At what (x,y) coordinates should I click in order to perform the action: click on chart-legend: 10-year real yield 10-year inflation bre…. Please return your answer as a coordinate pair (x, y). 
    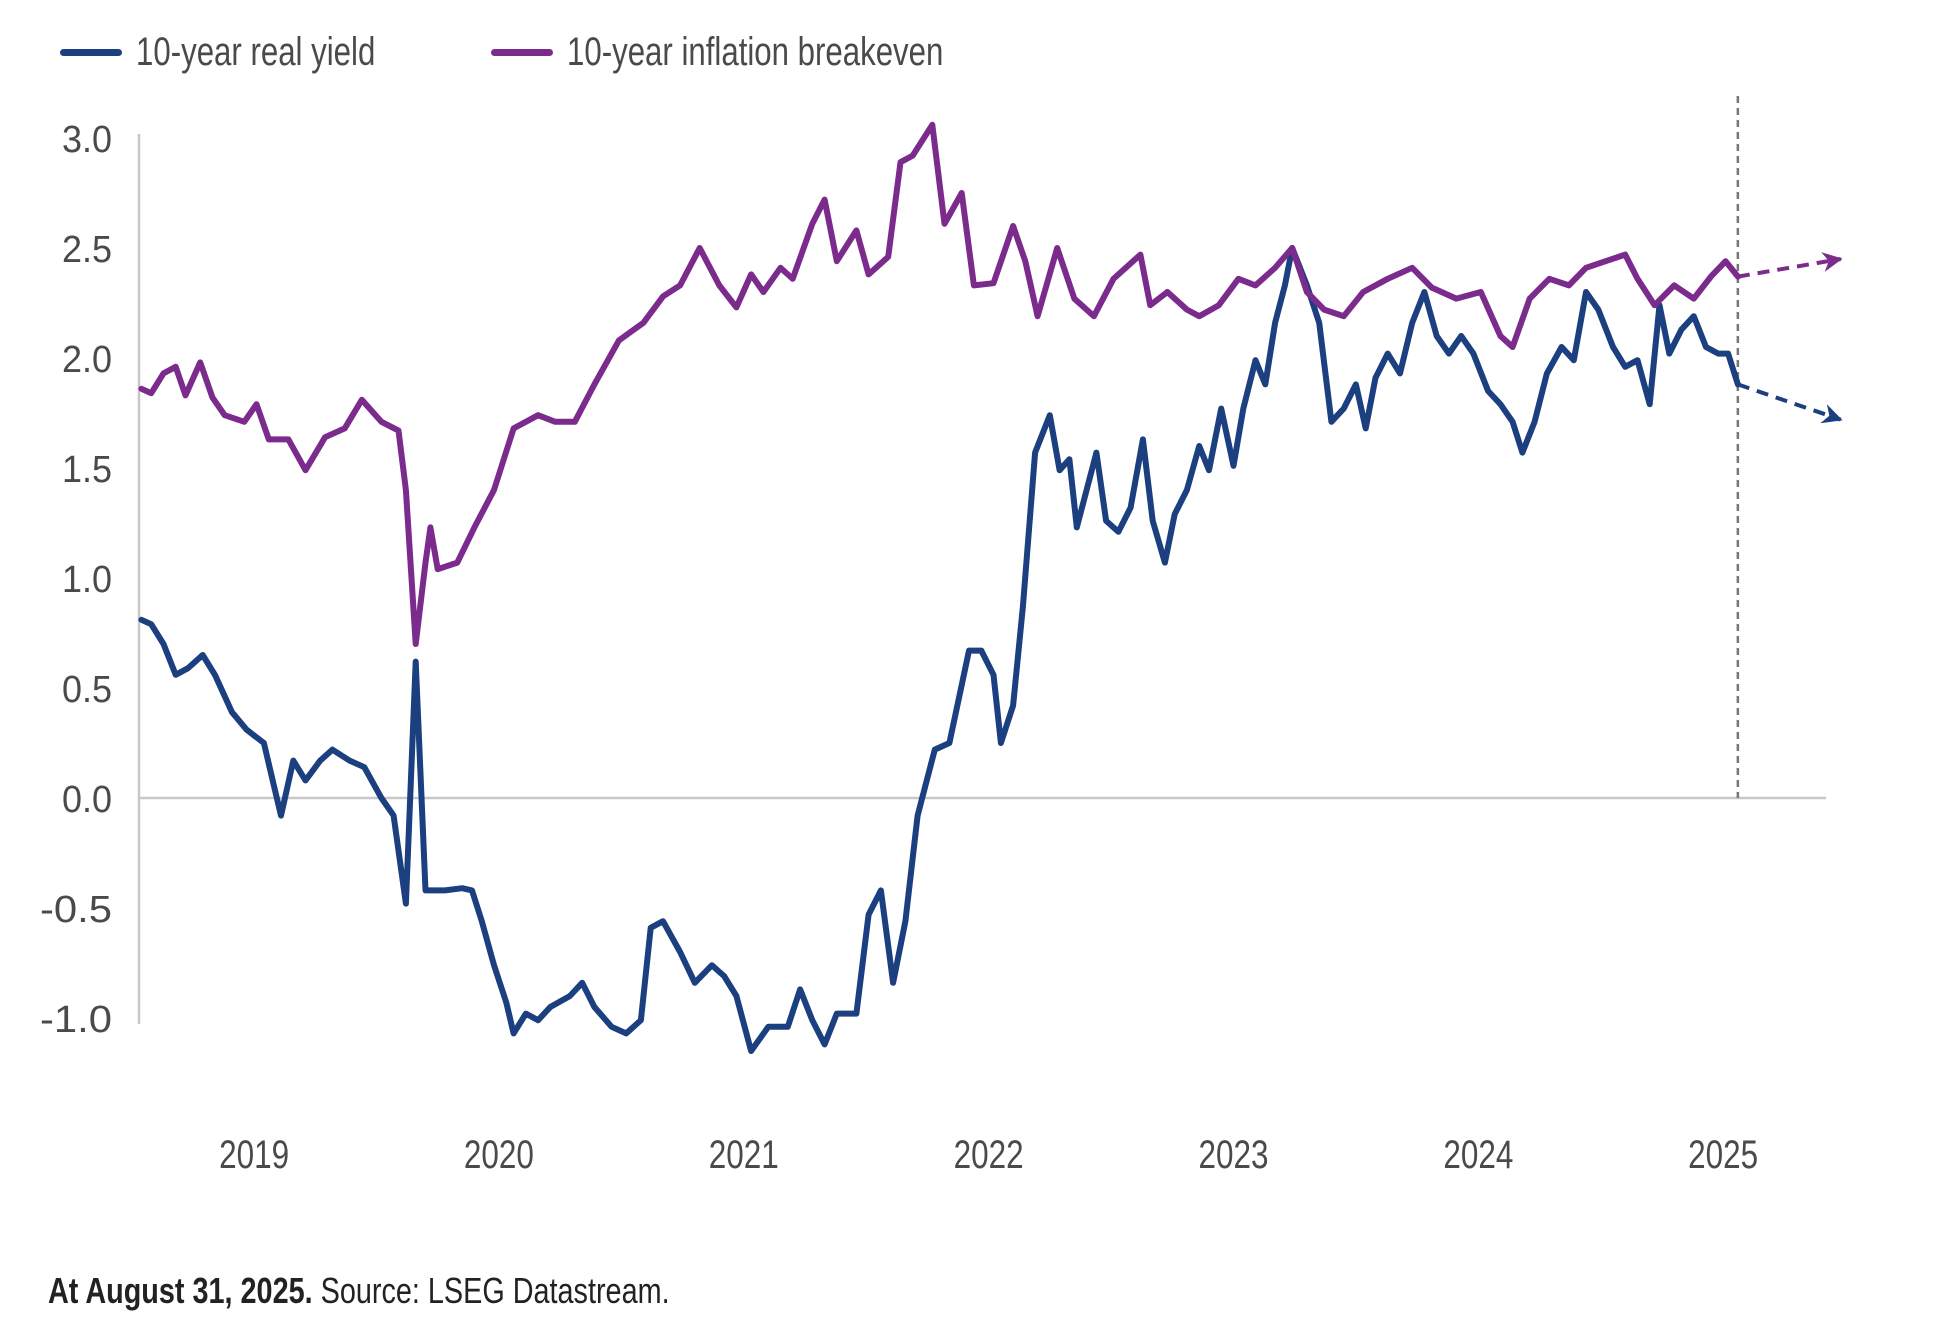
    Looking at the image, I should click on (578, 52).